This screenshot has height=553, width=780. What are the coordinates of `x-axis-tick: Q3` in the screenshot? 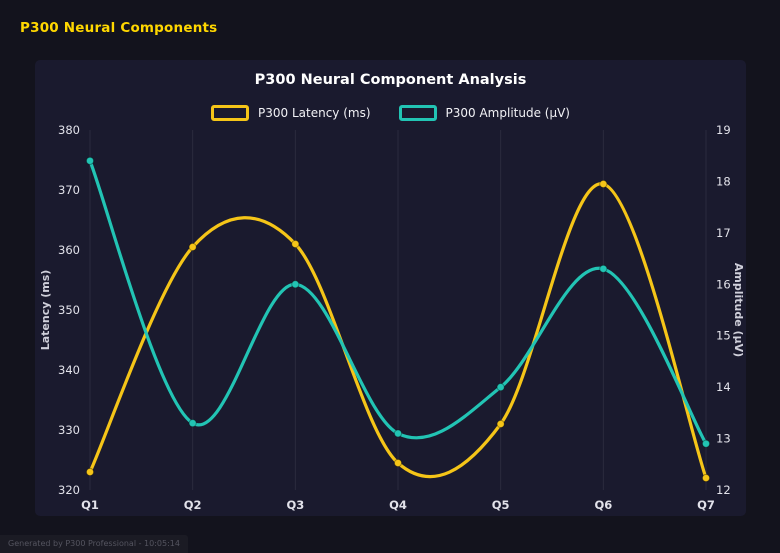 It's located at (295, 505).